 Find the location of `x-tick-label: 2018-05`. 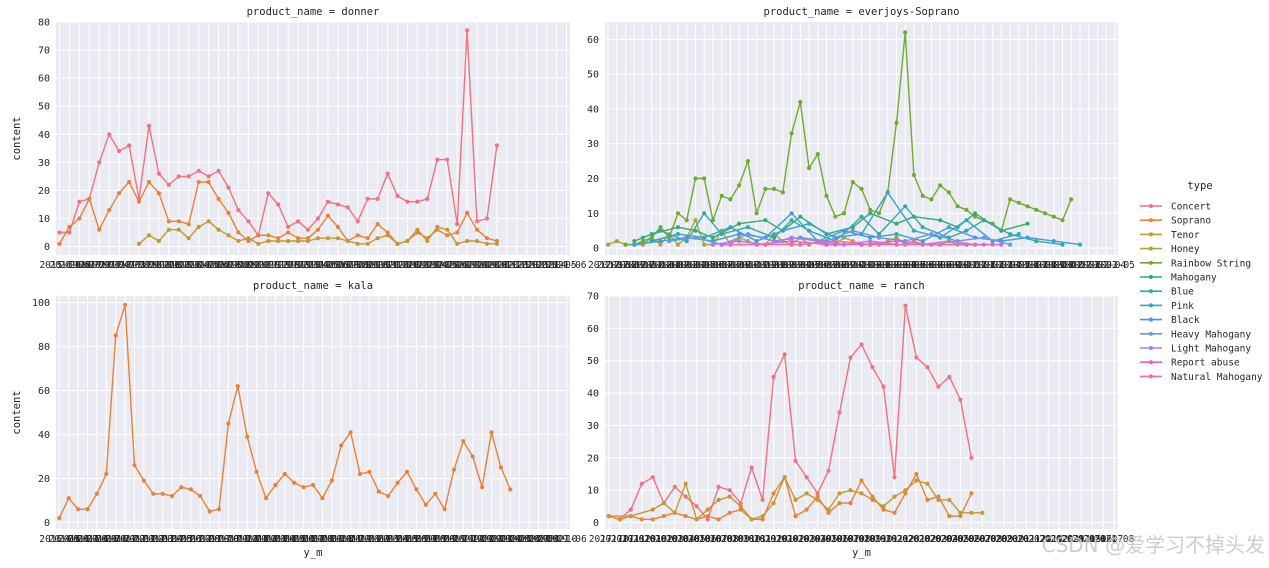

x-tick-label: 2018-05 is located at coordinates (285, 539).